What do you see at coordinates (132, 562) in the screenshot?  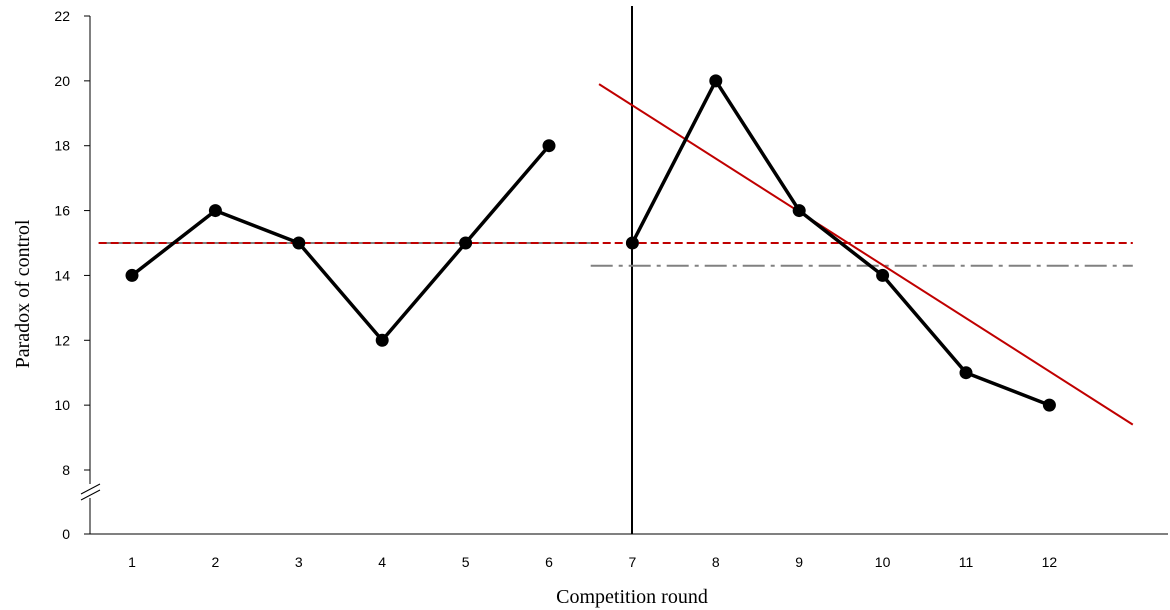 I see `x-tick-label: 1` at bounding box center [132, 562].